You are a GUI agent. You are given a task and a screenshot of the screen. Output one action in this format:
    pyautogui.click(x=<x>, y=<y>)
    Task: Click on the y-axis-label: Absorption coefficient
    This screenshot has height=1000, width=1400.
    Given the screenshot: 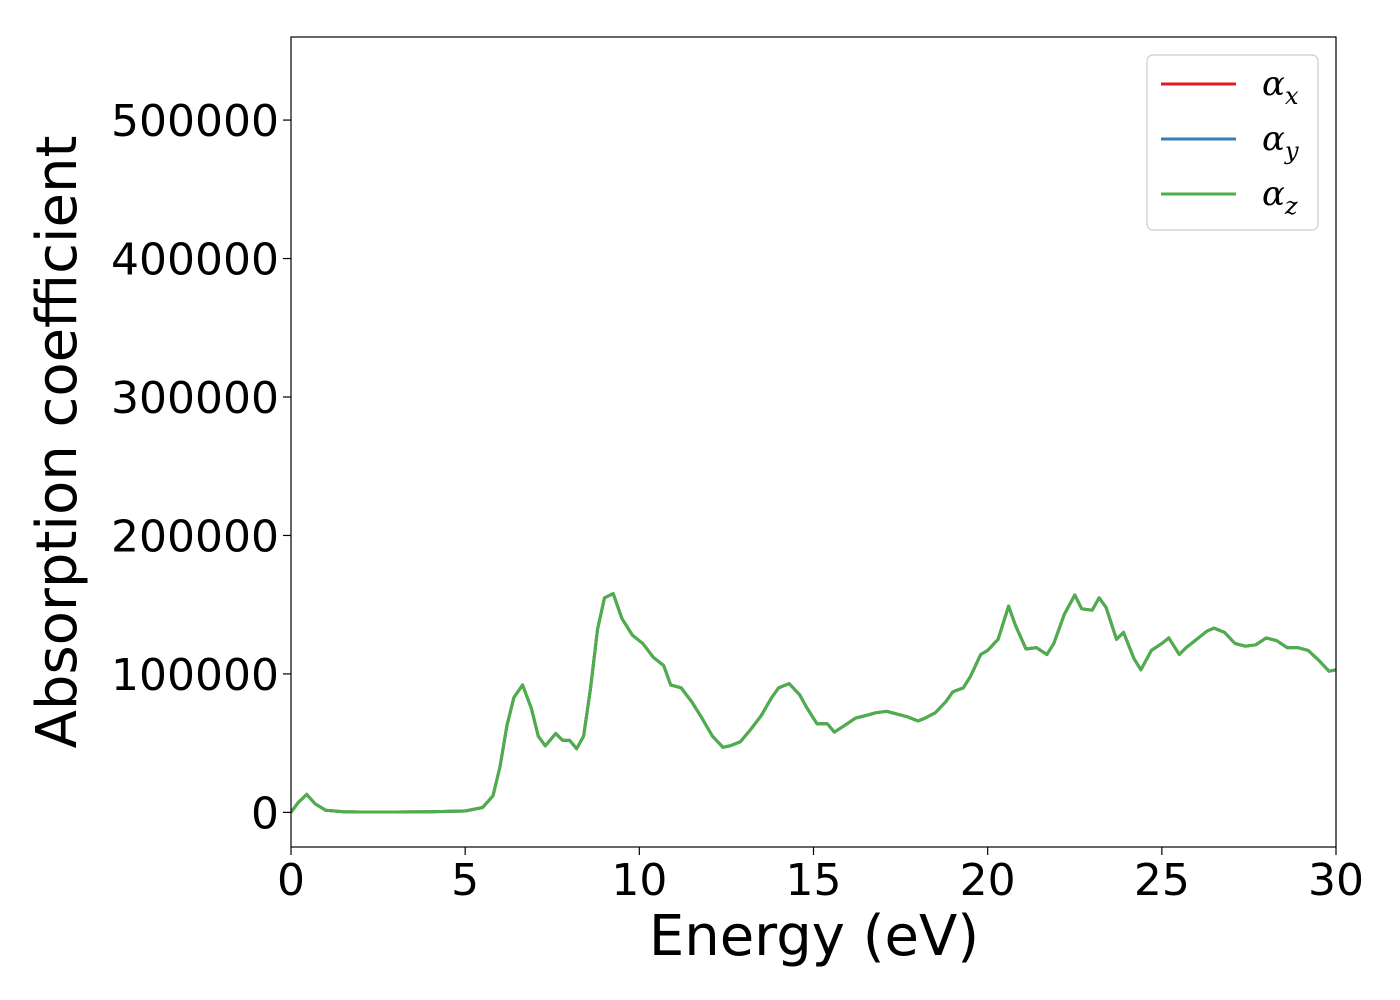 What is the action you would take?
    pyautogui.click(x=57, y=442)
    